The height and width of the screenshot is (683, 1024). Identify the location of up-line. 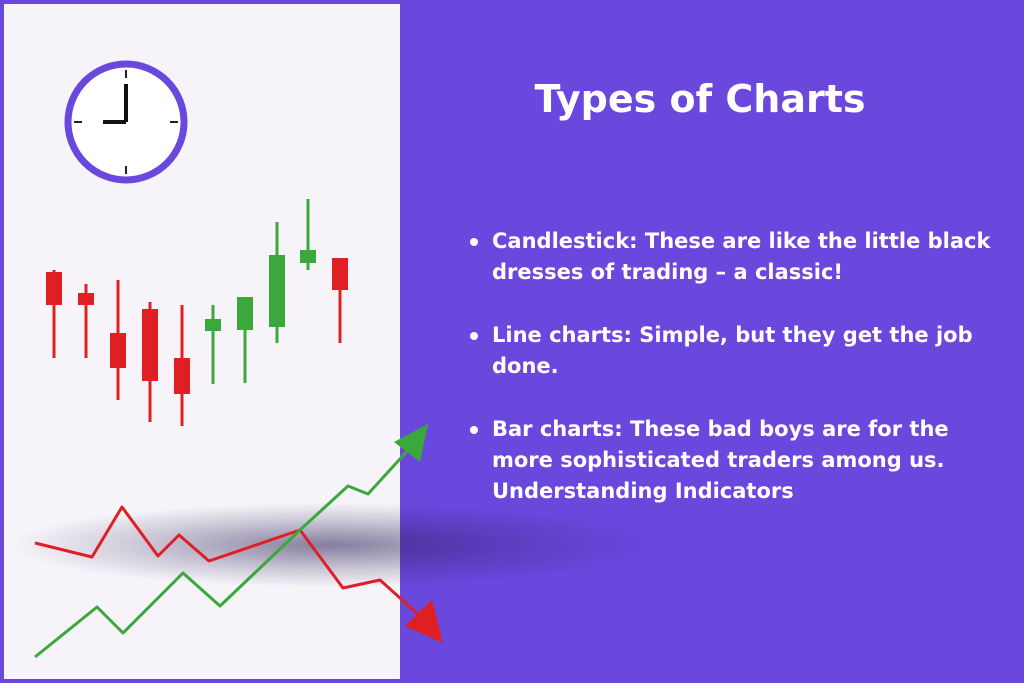
(223, 552).